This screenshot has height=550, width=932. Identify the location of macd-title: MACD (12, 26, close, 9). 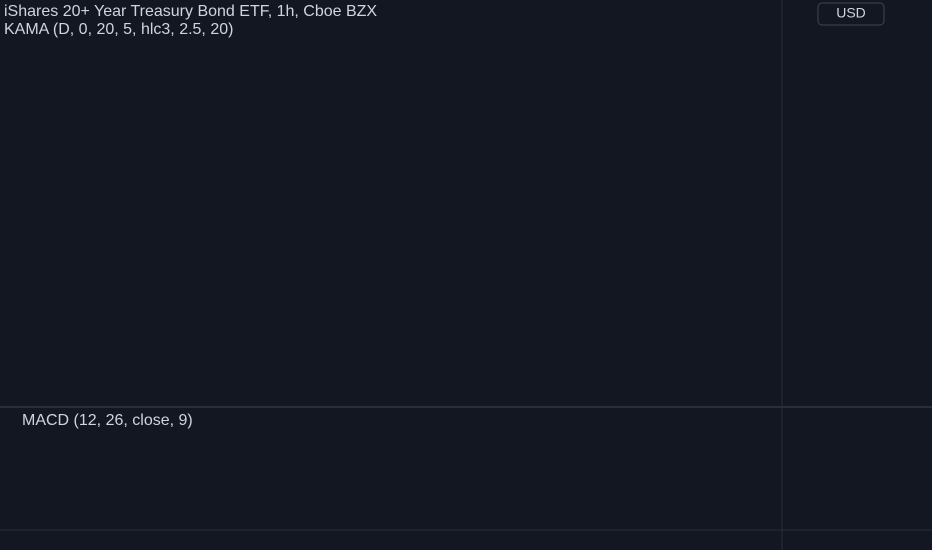
(107, 420).